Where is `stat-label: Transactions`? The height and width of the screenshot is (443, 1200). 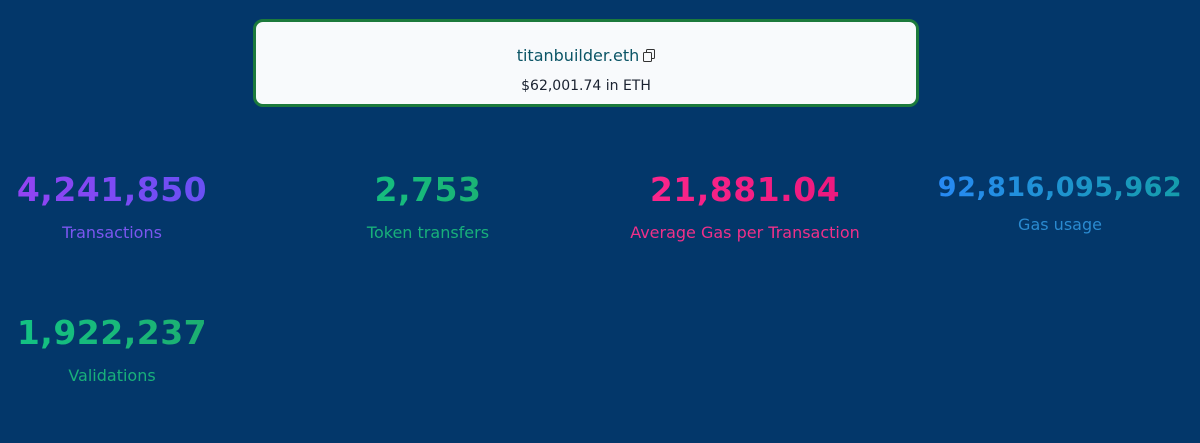 stat-label: Transactions is located at coordinates (112, 232).